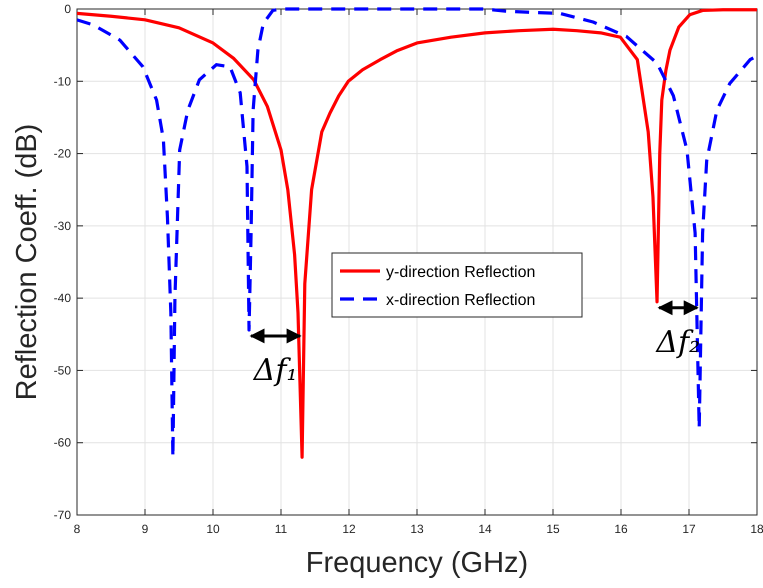 The image size is (763, 588). What do you see at coordinates (63, 225) in the screenshot?
I see `y-tick-label: -30` at bounding box center [63, 225].